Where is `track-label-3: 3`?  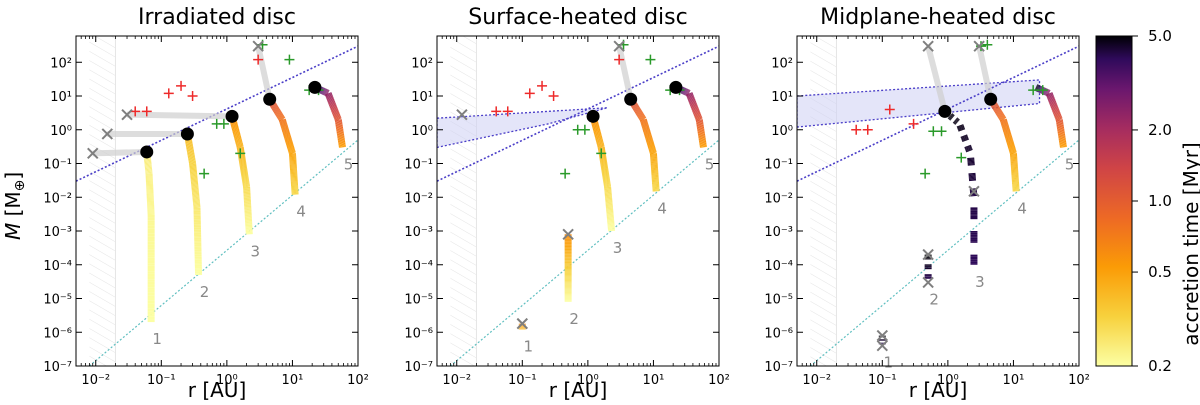
track-label-3: 3 is located at coordinates (980, 282).